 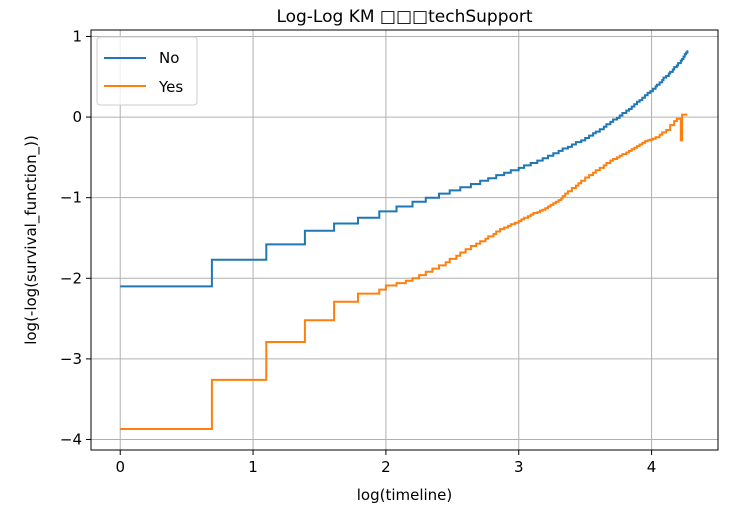 I want to click on x-tick-label: 3, so click(x=519, y=467).